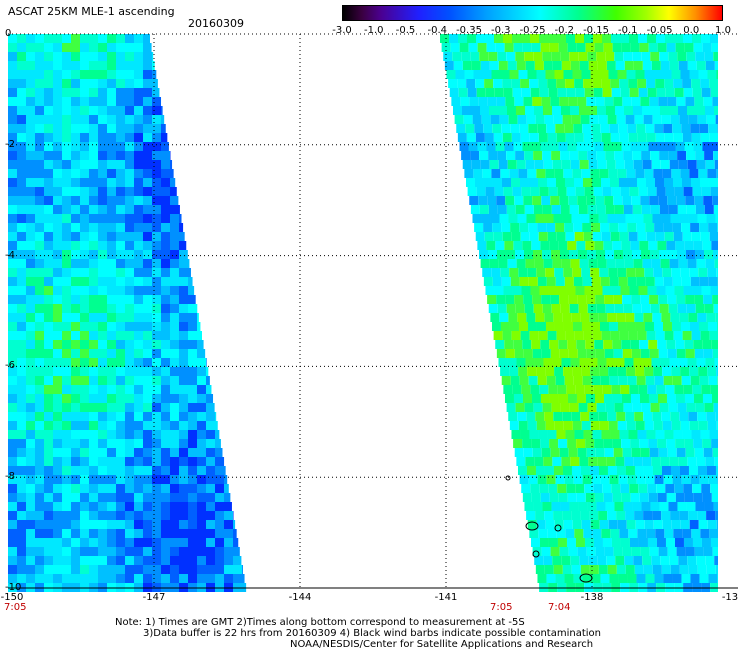 This screenshot has height=650, width=740. What do you see at coordinates (405, 30) in the screenshot?
I see `colorbar-tick-label: -0.5` at bounding box center [405, 30].